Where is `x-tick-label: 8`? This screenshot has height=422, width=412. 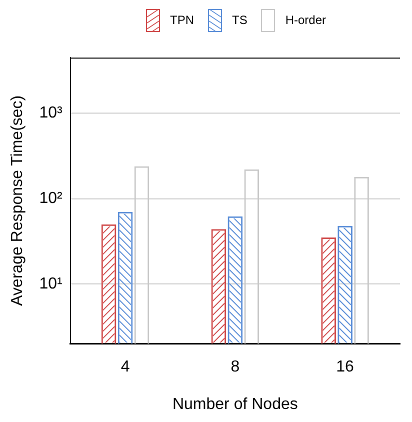
x-tick-label: 8 is located at coordinates (235, 367).